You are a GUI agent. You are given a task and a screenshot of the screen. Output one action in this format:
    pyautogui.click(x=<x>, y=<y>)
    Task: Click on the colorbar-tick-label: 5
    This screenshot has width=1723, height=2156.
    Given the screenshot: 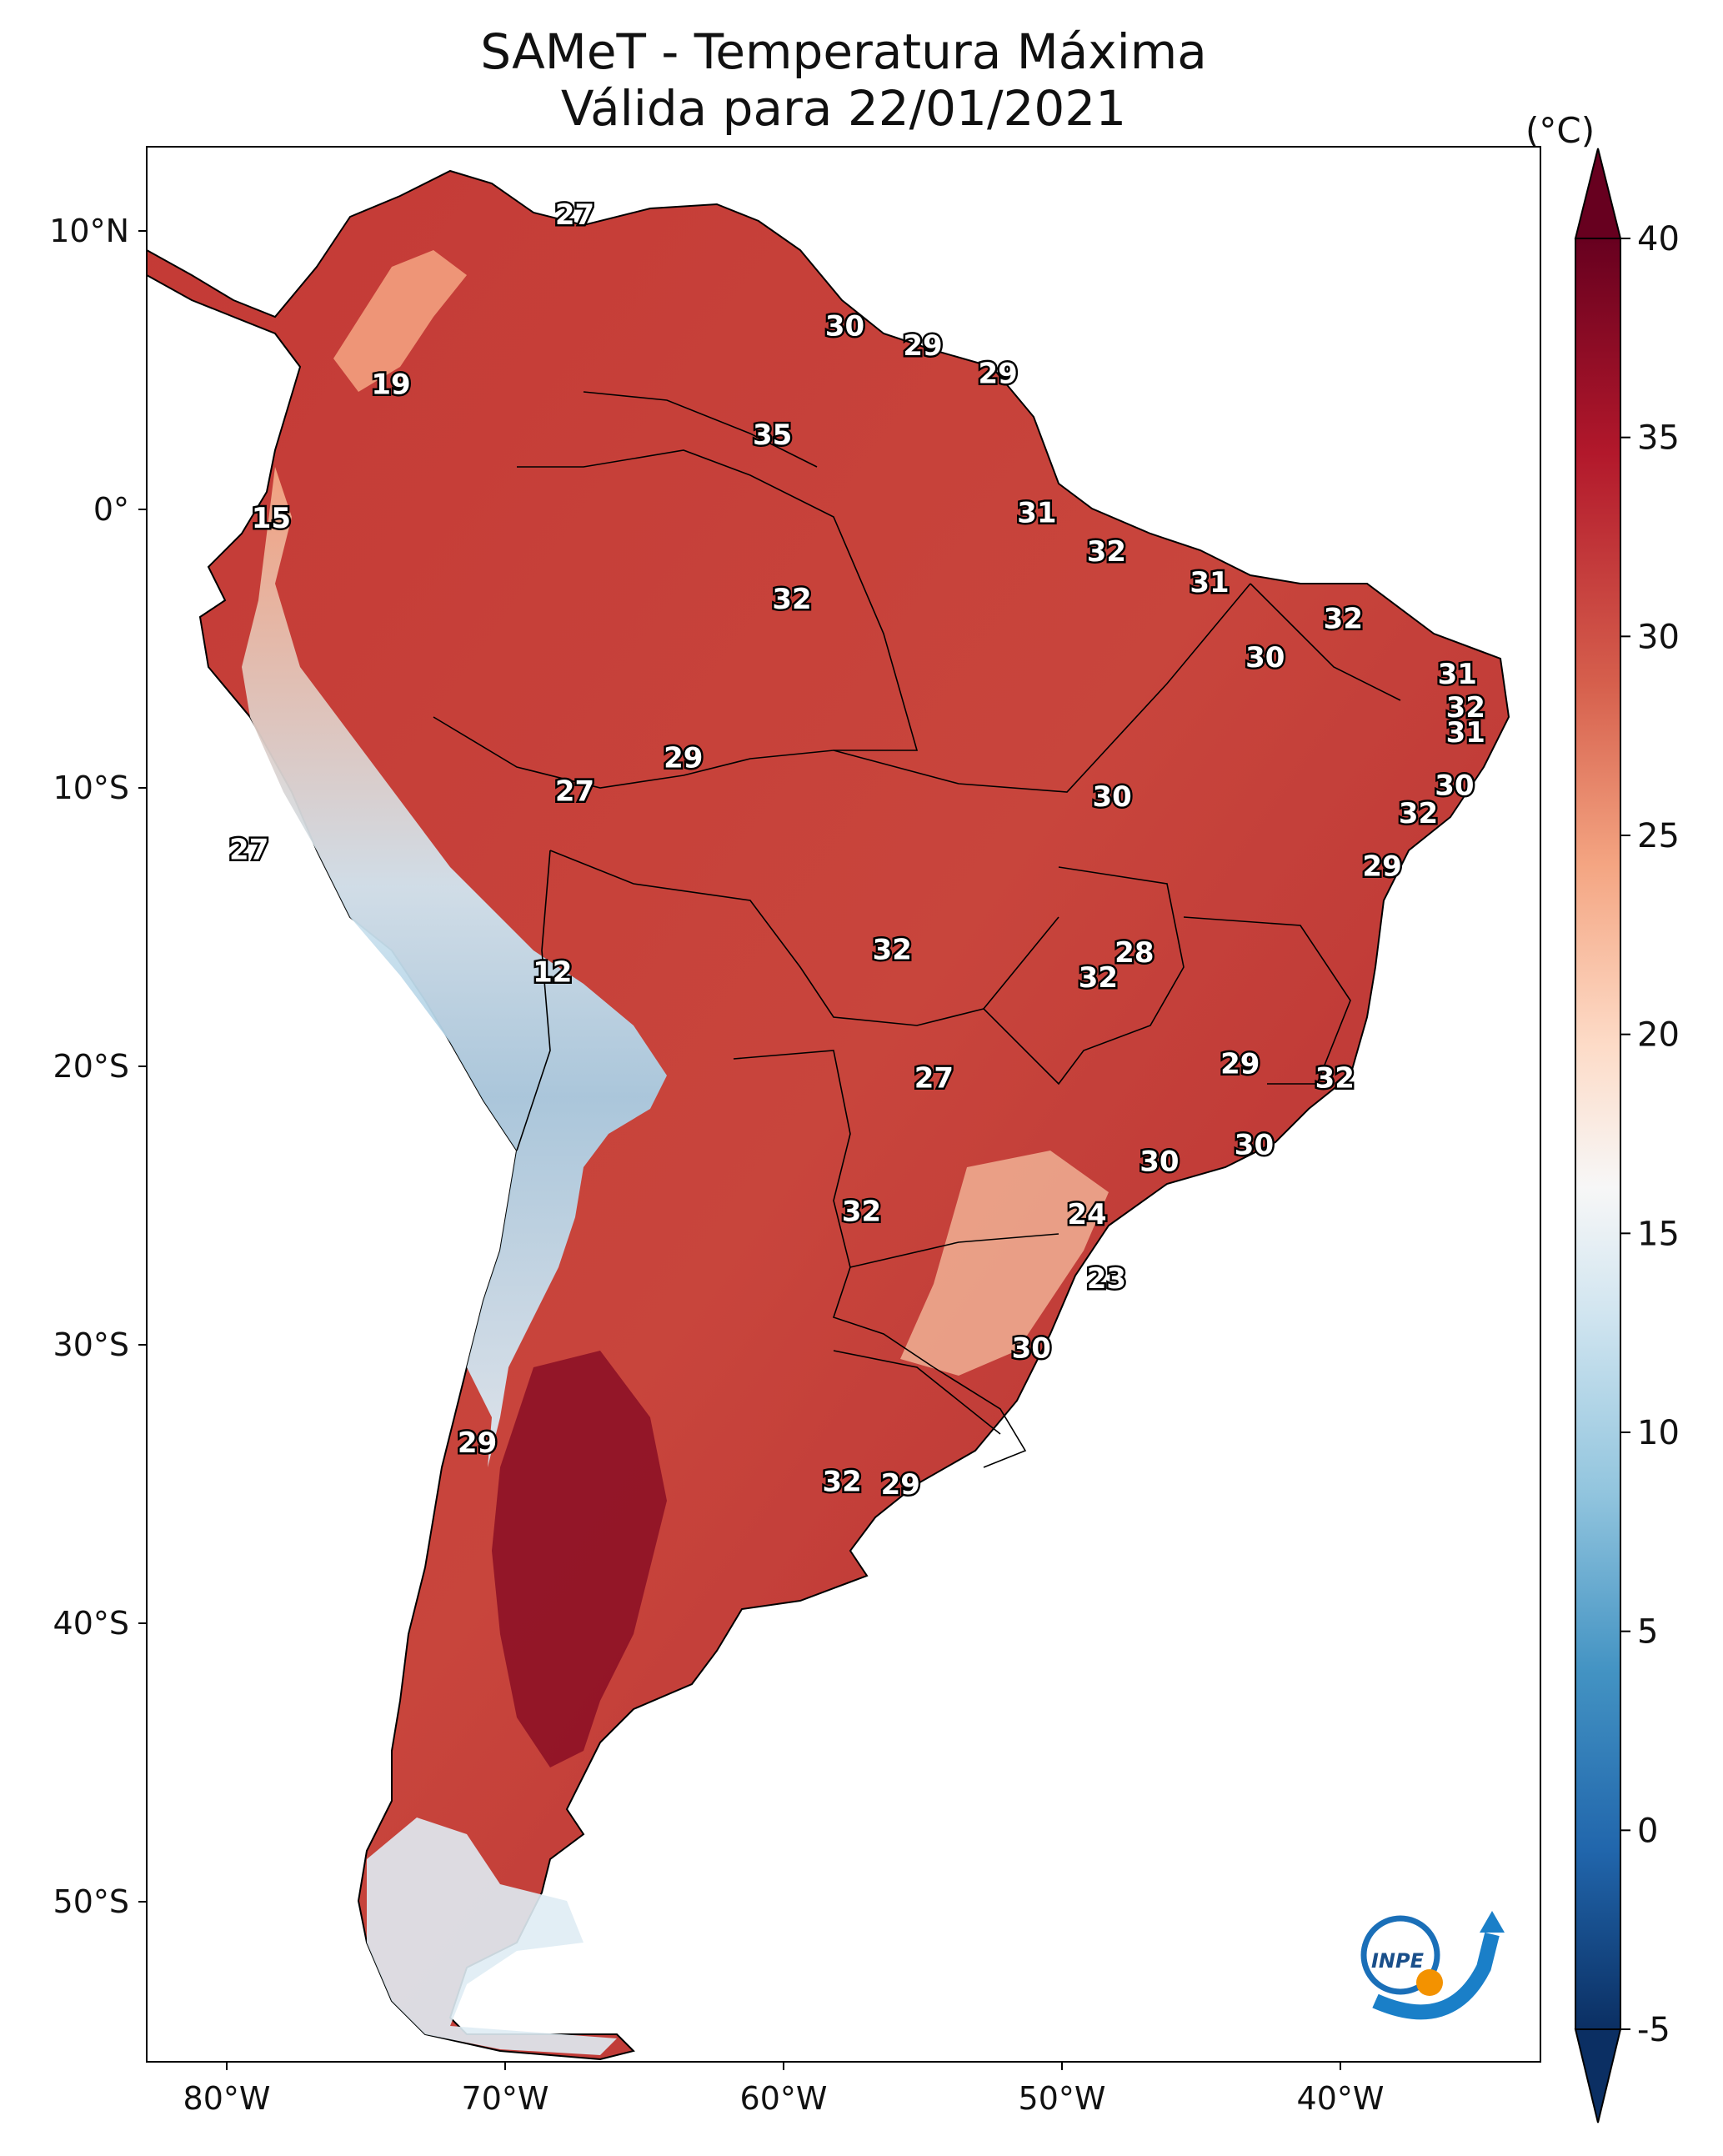 What is the action you would take?
    pyautogui.click(x=1647, y=1632)
    